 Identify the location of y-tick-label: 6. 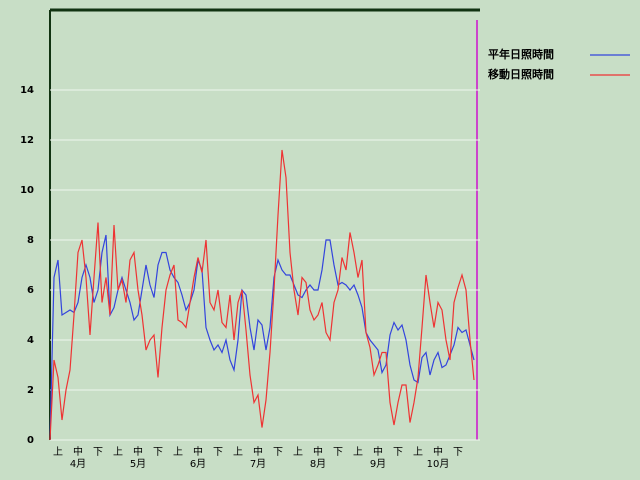
(30, 290).